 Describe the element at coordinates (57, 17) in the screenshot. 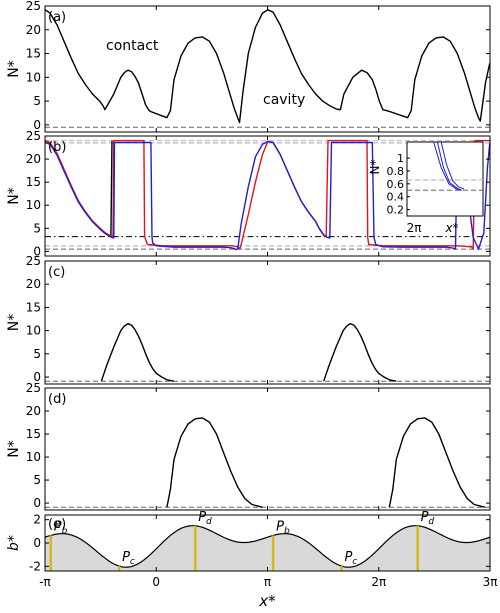

I see `panel-label: (a)` at that location.